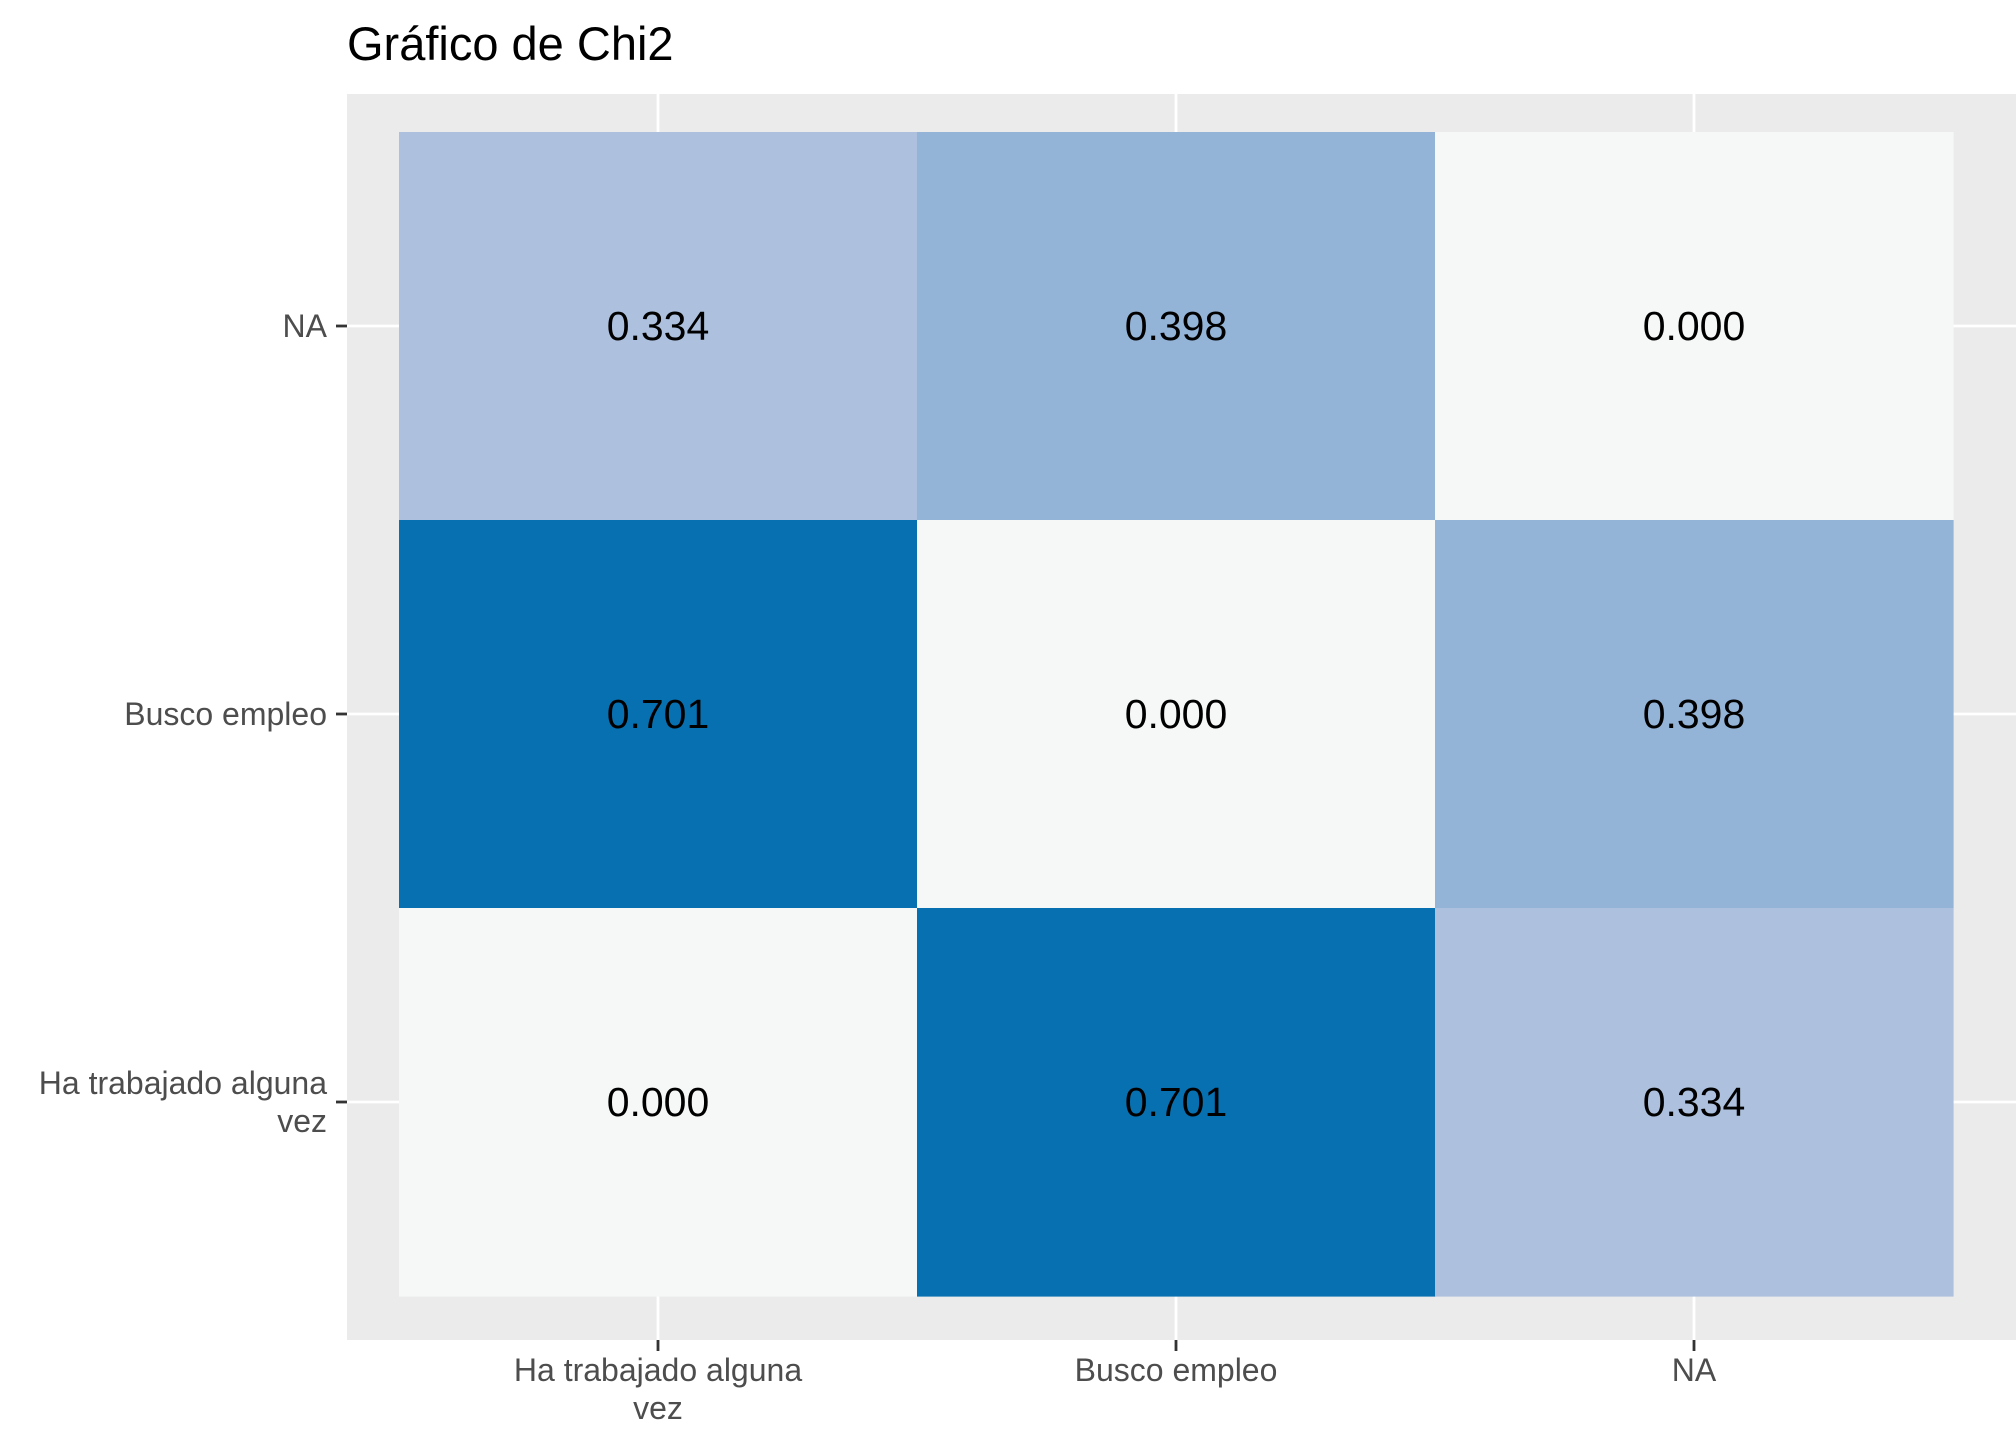  I want to click on y-tick-label: Busco empleo, so click(225, 714).